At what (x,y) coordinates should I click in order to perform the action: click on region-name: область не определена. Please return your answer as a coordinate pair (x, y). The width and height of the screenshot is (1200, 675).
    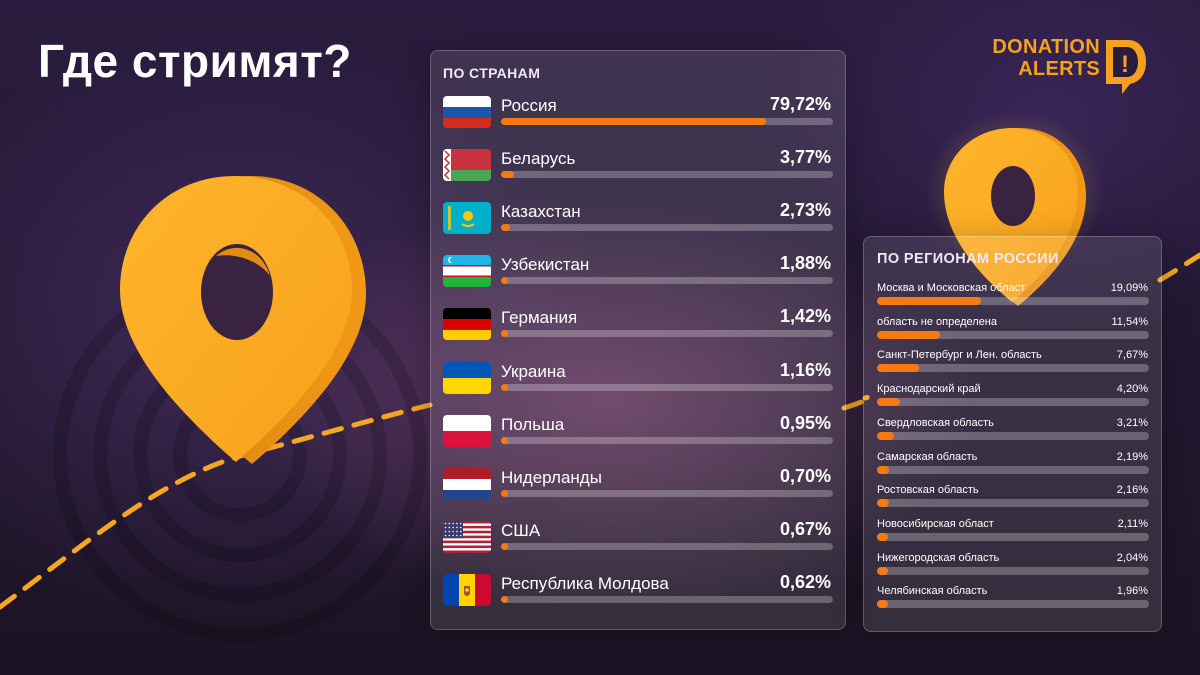
    Looking at the image, I should click on (937, 321).